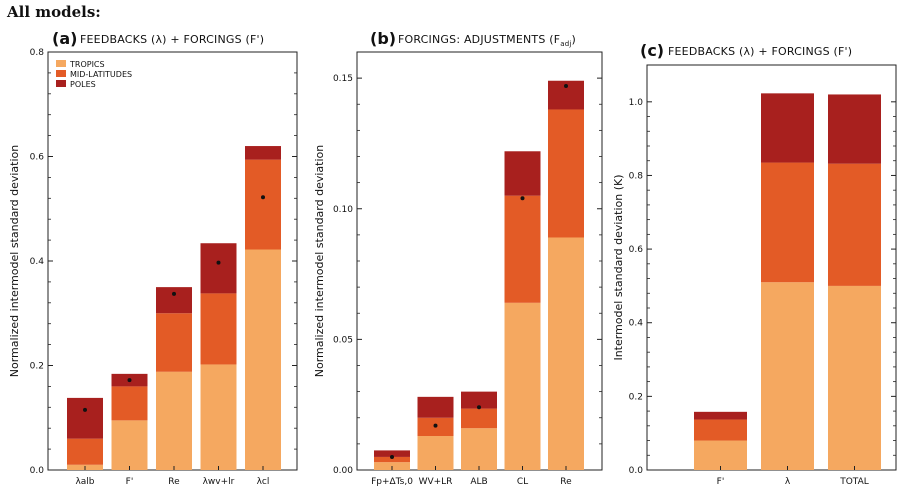  Describe the element at coordinates (618, 267) in the screenshot. I see `y-axis-label: Intermodel standard deviation (K)` at that location.